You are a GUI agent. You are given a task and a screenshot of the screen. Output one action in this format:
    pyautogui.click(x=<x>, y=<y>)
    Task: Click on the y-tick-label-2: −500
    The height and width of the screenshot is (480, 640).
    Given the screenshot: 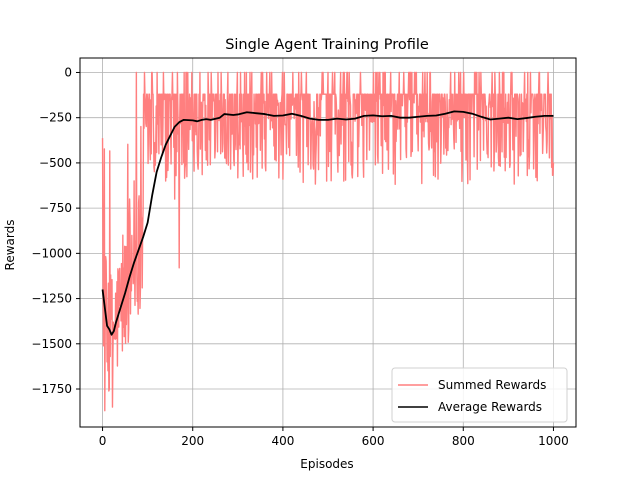 What is the action you would take?
    pyautogui.click(x=55, y=163)
    